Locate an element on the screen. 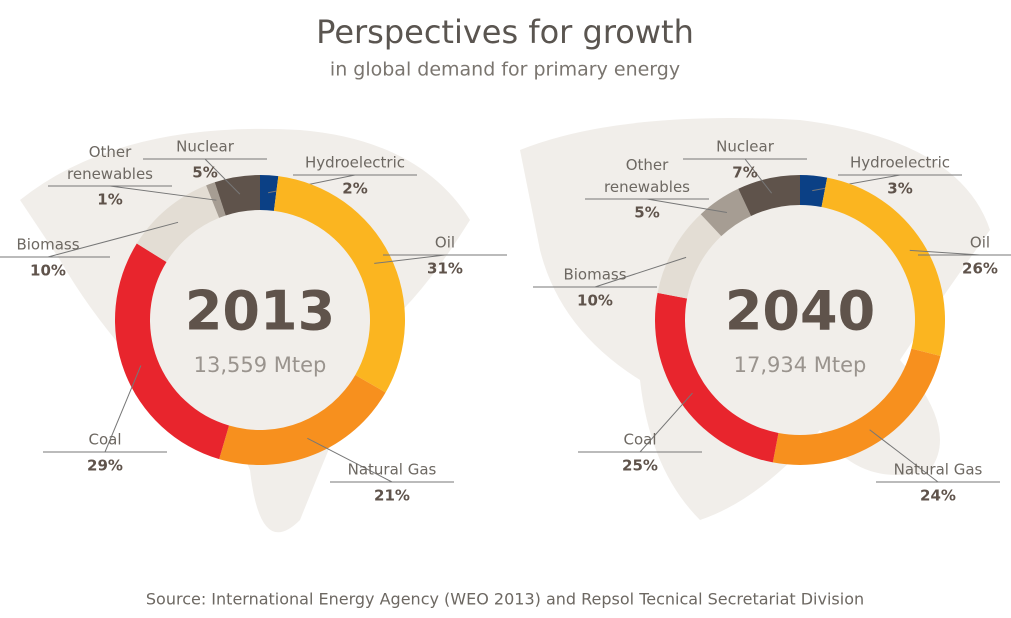  center-year: 2013 is located at coordinates (260, 311).